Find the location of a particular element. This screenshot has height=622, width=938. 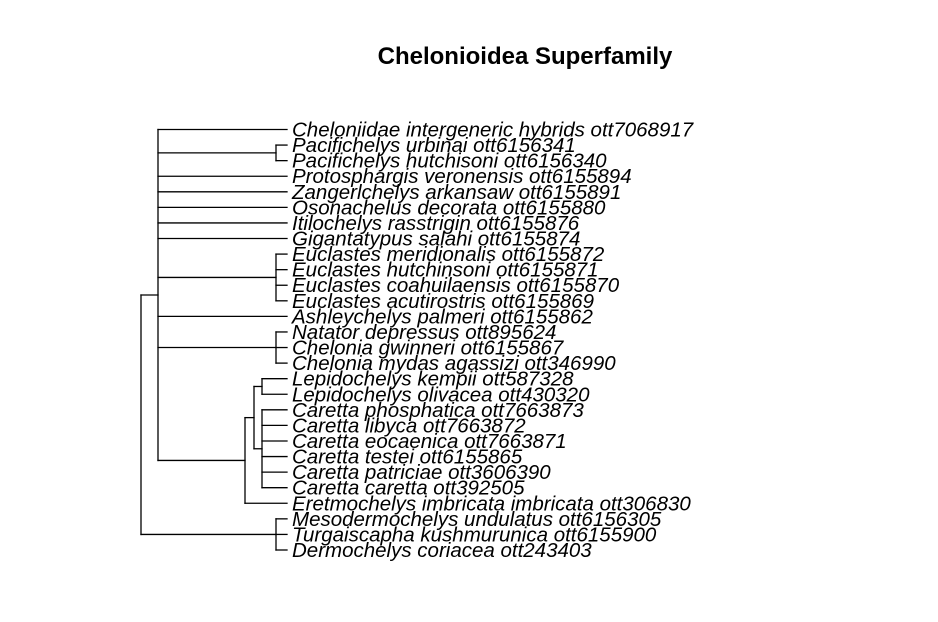

tip-label: Chelonia mydas agassizi ott346990 is located at coordinates (454, 363).